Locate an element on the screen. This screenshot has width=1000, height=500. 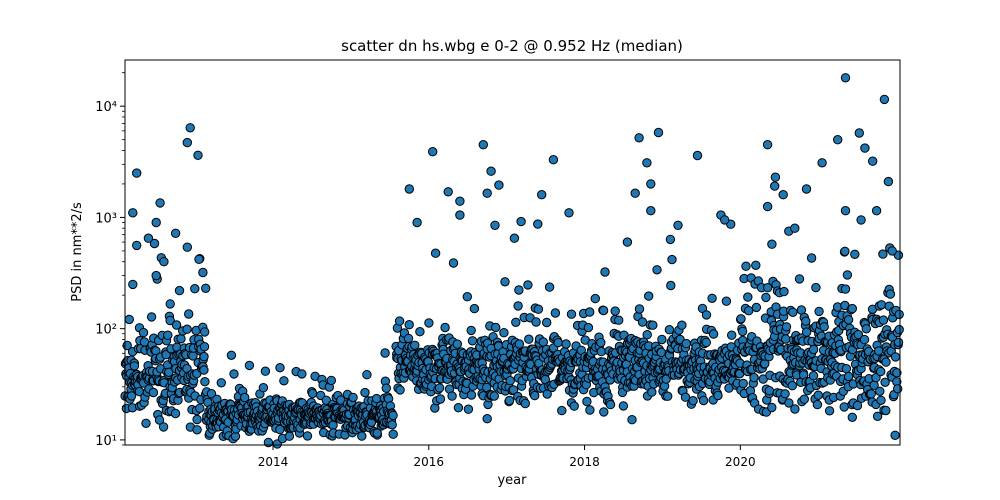
x-tick-label: 2016 is located at coordinates (428, 462).